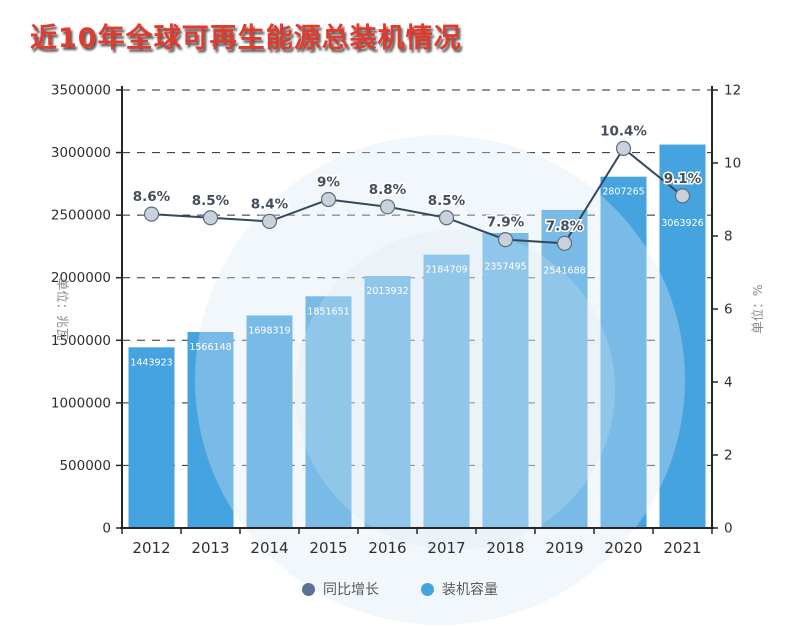 The image size is (800, 627). Describe the element at coordinates (269, 421) in the screenshot. I see `bar-2014` at that location.